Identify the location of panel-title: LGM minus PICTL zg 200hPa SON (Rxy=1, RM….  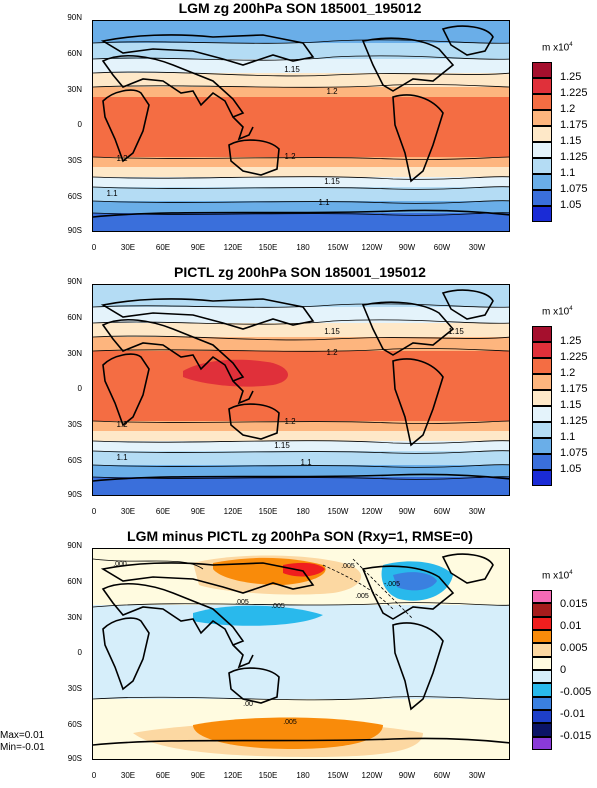
(300, 536).